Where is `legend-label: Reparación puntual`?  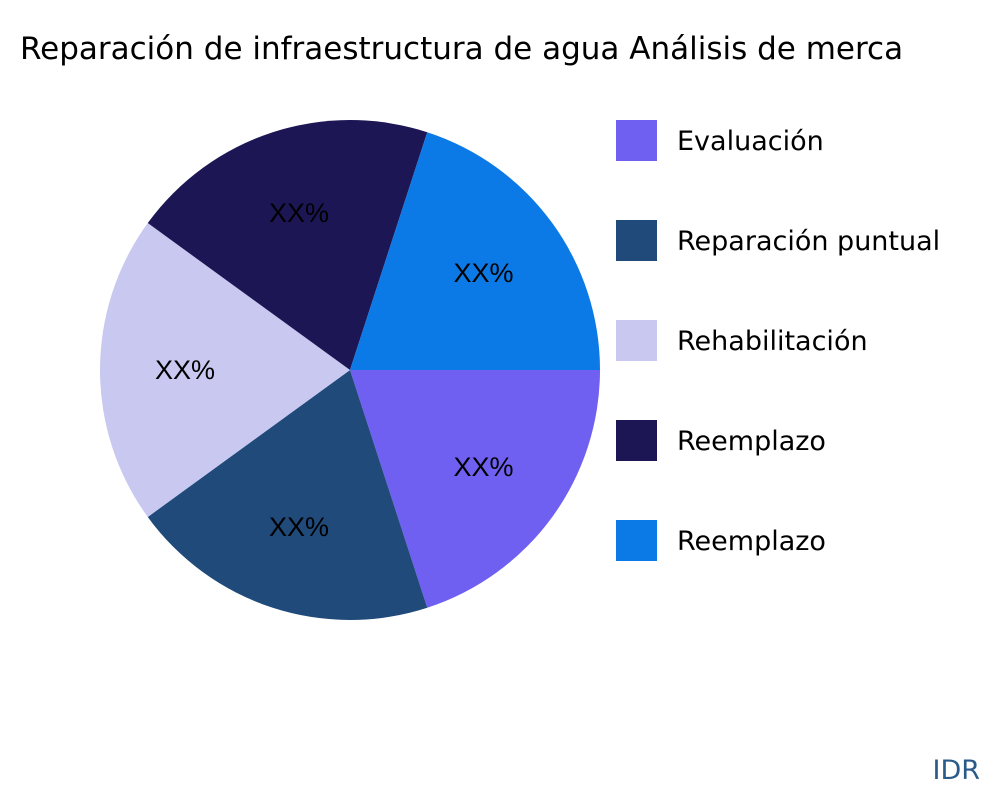 legend-label: Reparación puntual is located at coordinates (808, 241).